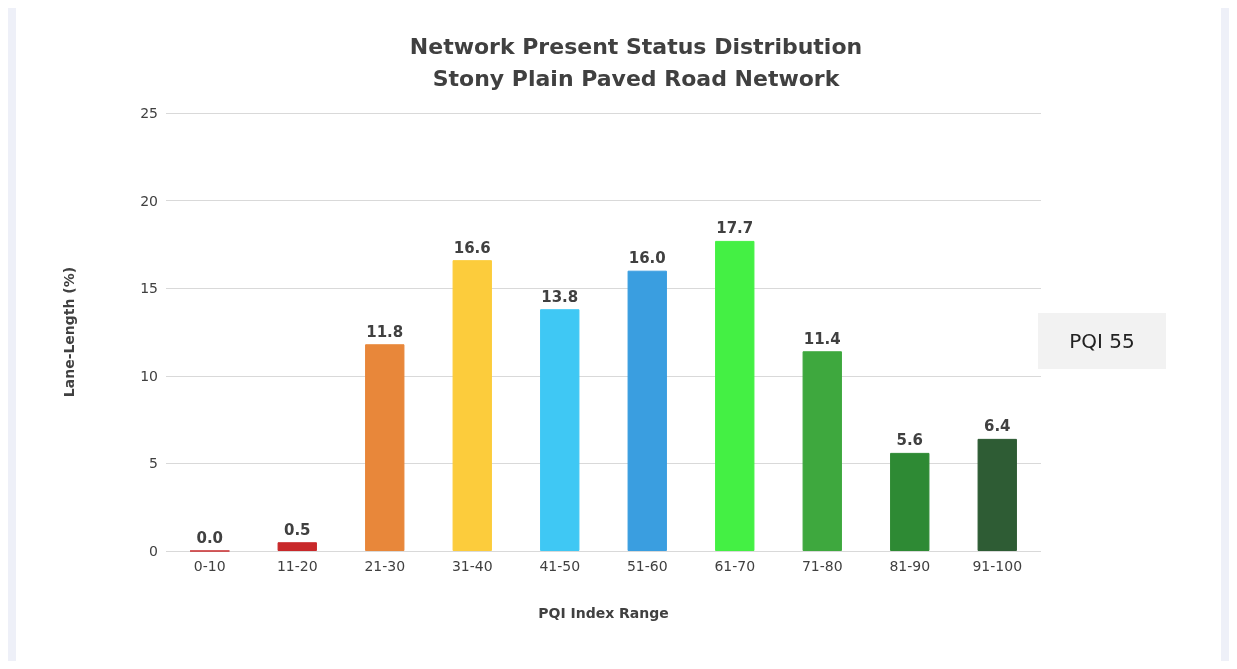 The width and height of the screenshot is (1237, 669). What do you see at coordinates (822, 338) in the screenshot?
I see `data-label: 11.4` at bounding box center [822, 338].